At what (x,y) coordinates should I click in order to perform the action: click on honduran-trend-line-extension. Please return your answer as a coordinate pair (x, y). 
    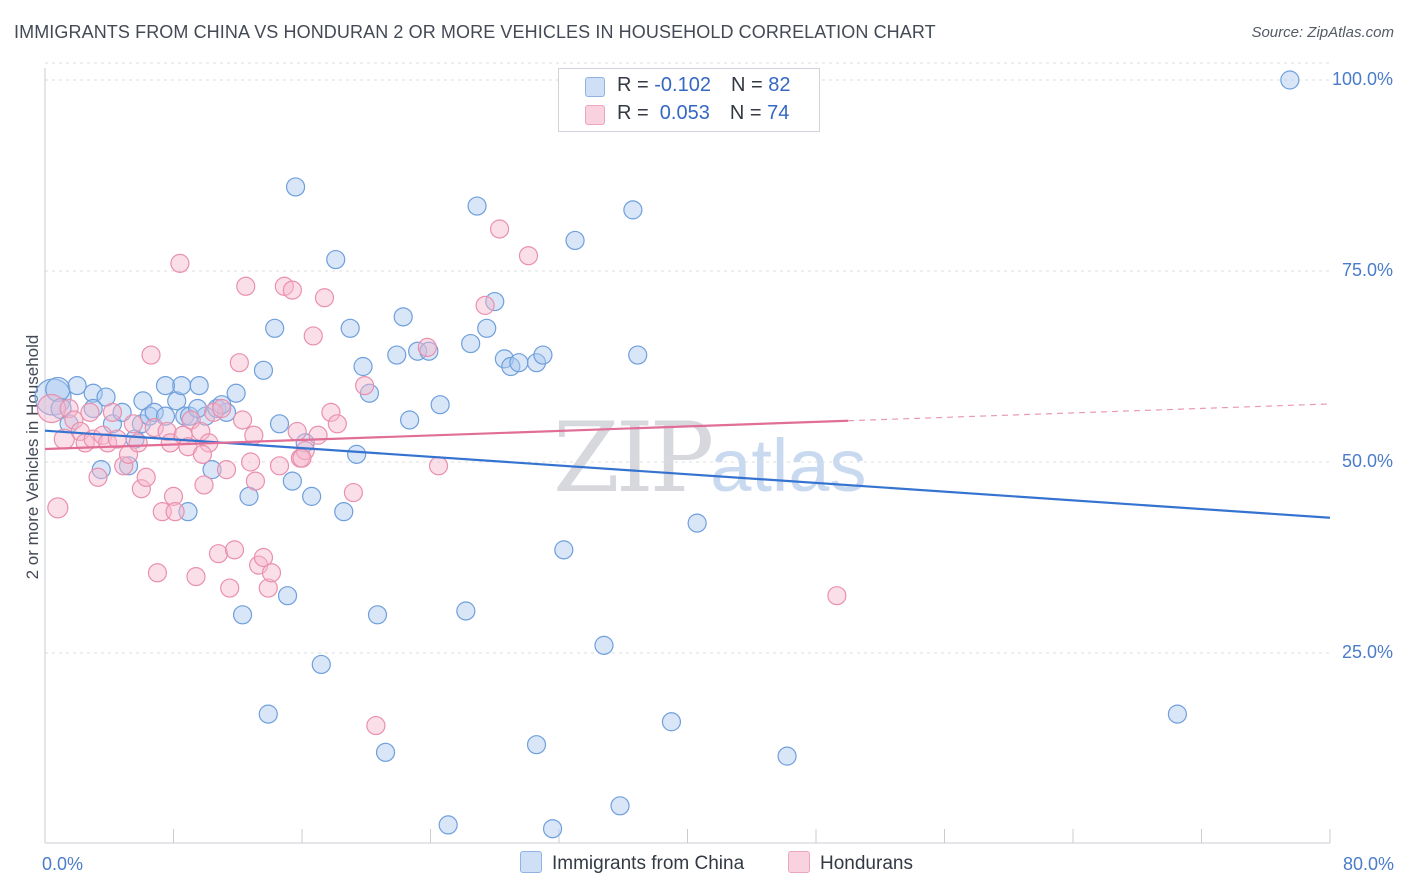
    Looking at the image, I should click on (1089, 412).